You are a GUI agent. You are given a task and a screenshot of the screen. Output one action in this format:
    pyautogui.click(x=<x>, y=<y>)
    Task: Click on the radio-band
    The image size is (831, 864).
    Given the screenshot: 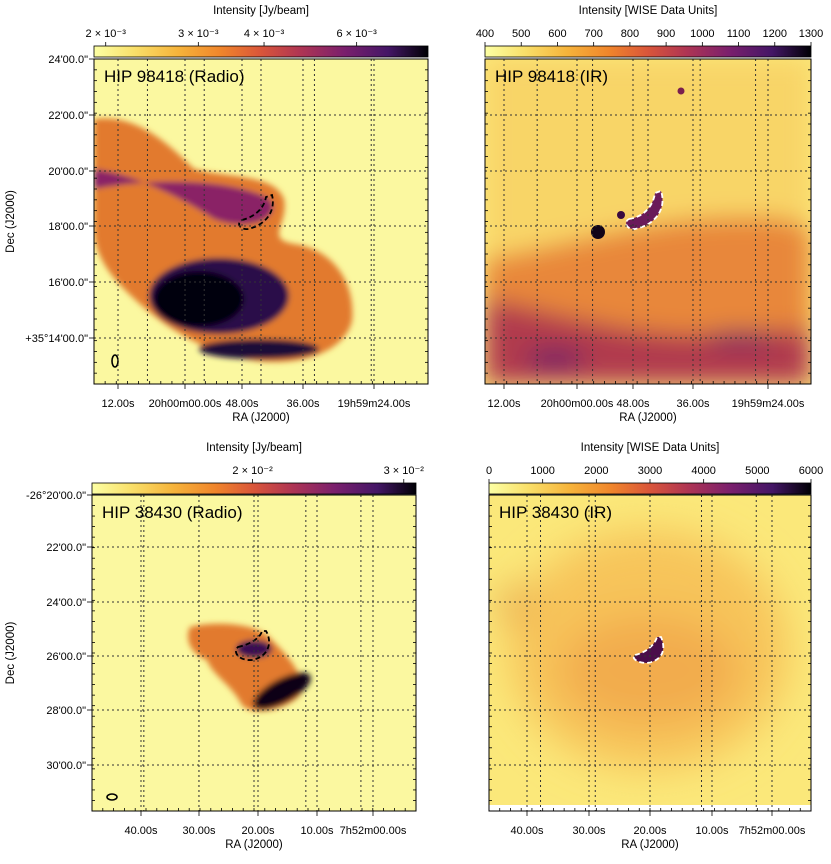 What is the action you would take?
    pyautogui.click(x=259, y=349)
    